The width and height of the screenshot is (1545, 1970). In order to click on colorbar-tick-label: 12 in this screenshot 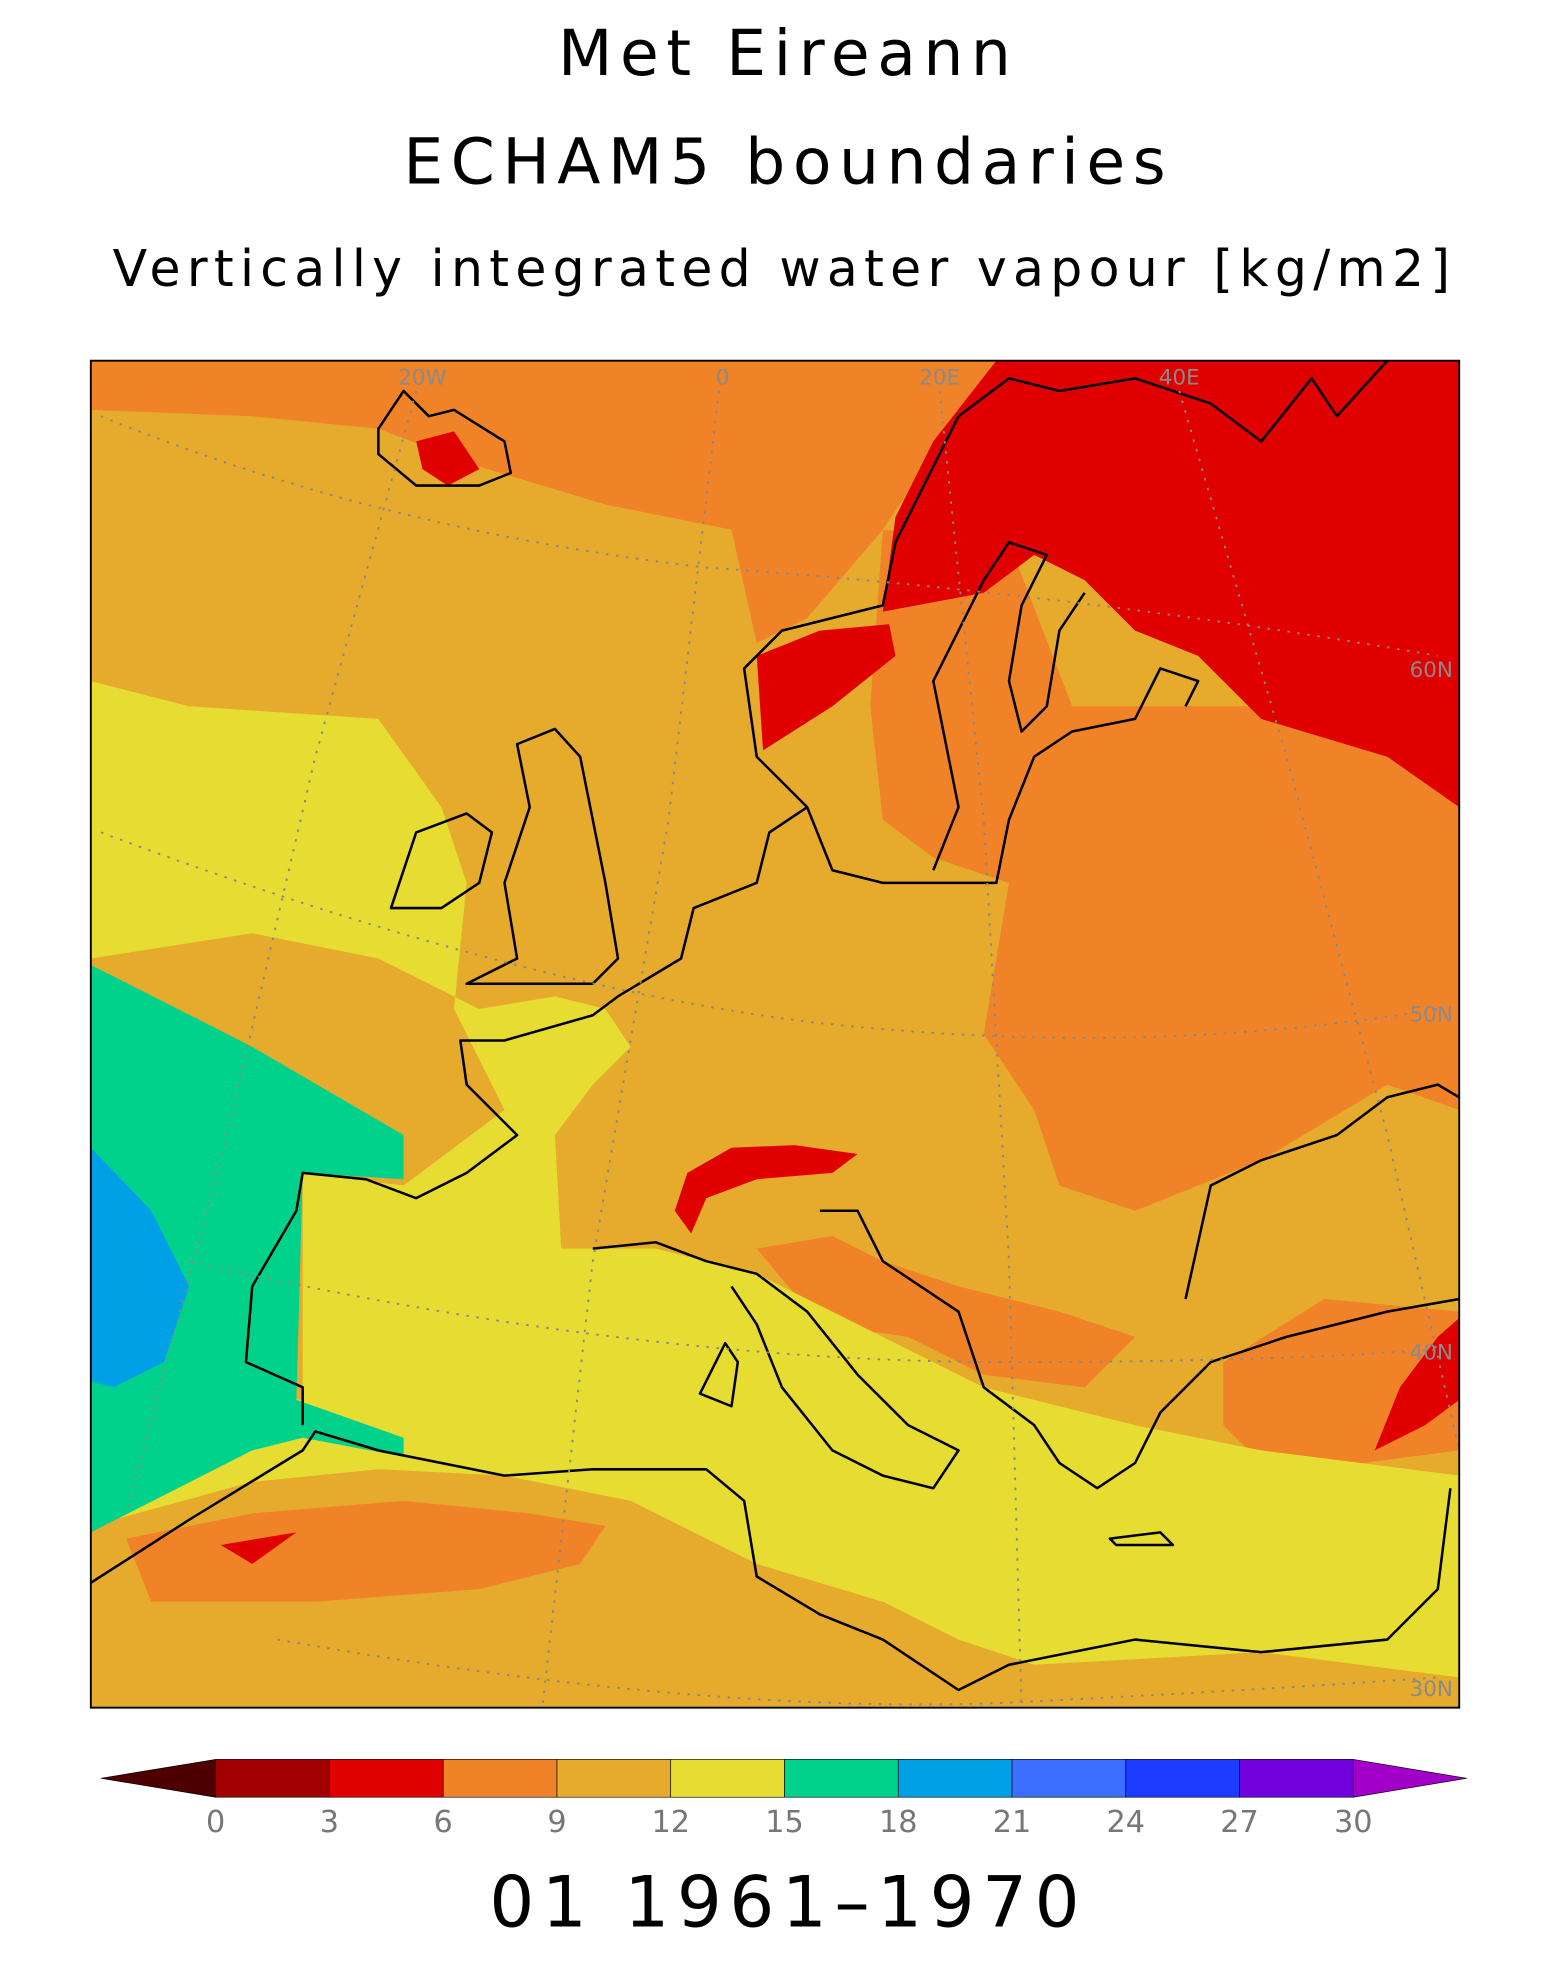, I will do `click(670, 1822)`.